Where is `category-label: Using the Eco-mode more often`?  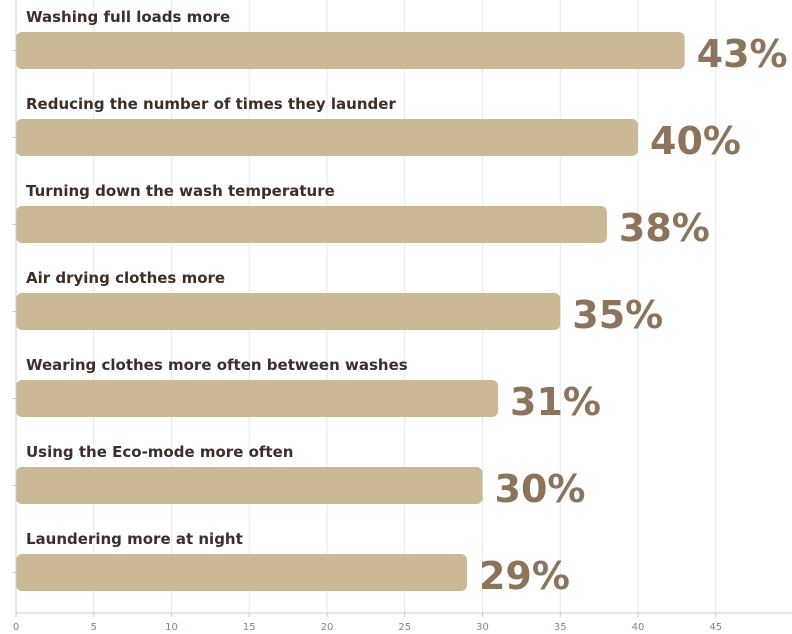
category-label: Using the Eco-mode more often is located at coordinates (159, 452).